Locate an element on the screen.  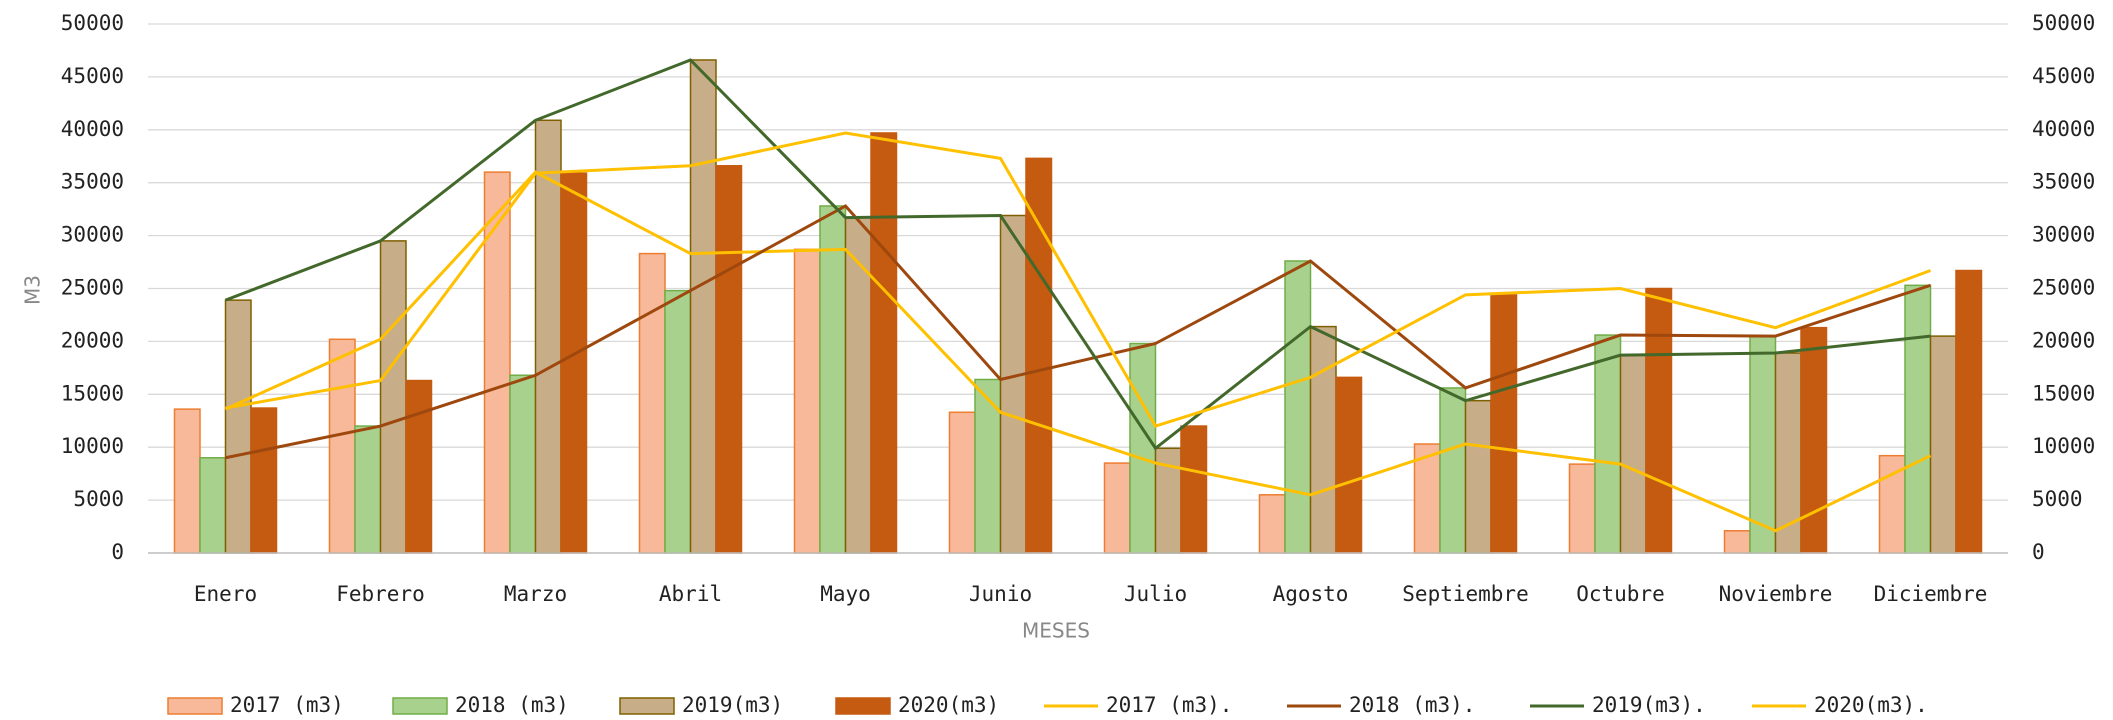
x-tick-label: Febrero is located at coordinates (380, 594).